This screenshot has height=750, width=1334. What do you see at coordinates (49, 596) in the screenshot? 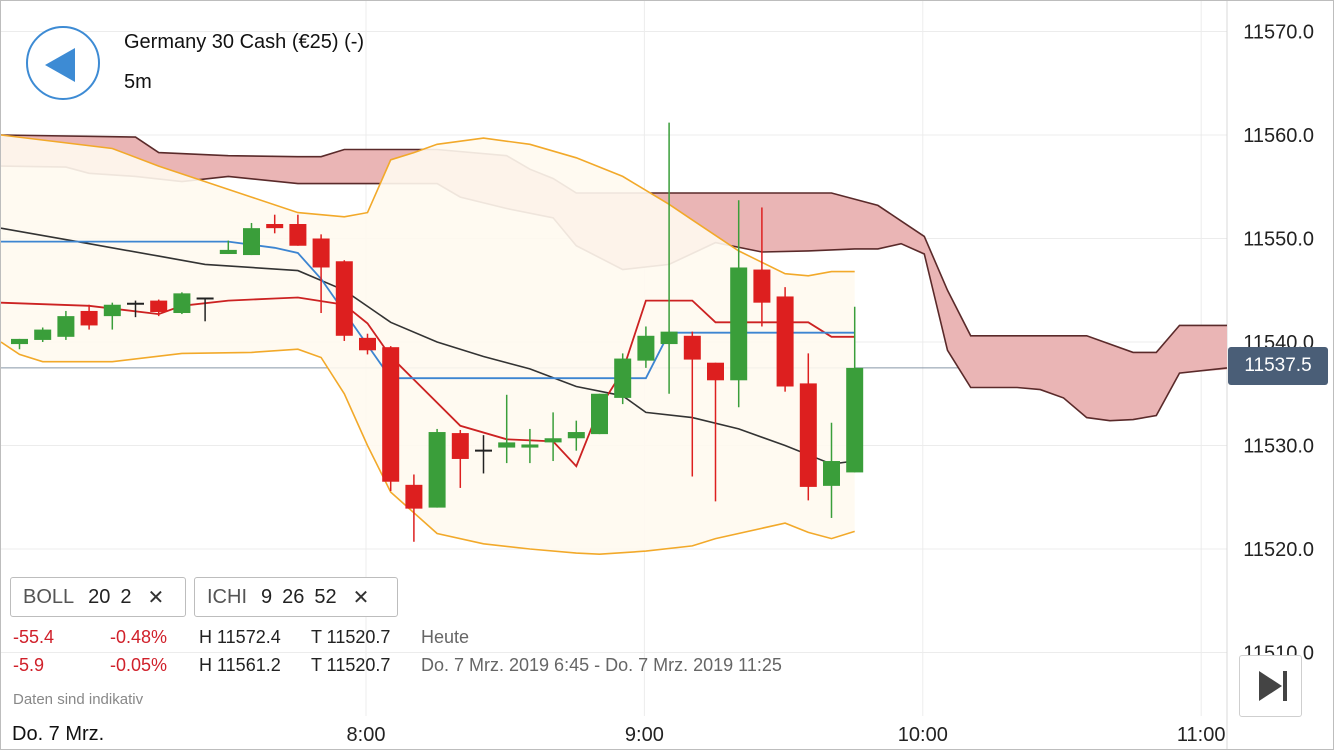
I see `indicator-name: BOLL` at bounding box center [49, 596].